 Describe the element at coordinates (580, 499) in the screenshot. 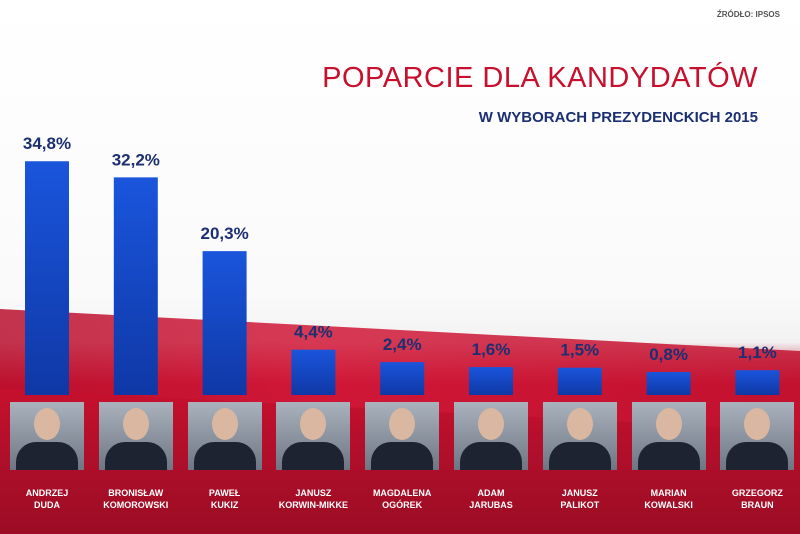

I see `candidate-name: JANUSZ PALIKOT` at that location.